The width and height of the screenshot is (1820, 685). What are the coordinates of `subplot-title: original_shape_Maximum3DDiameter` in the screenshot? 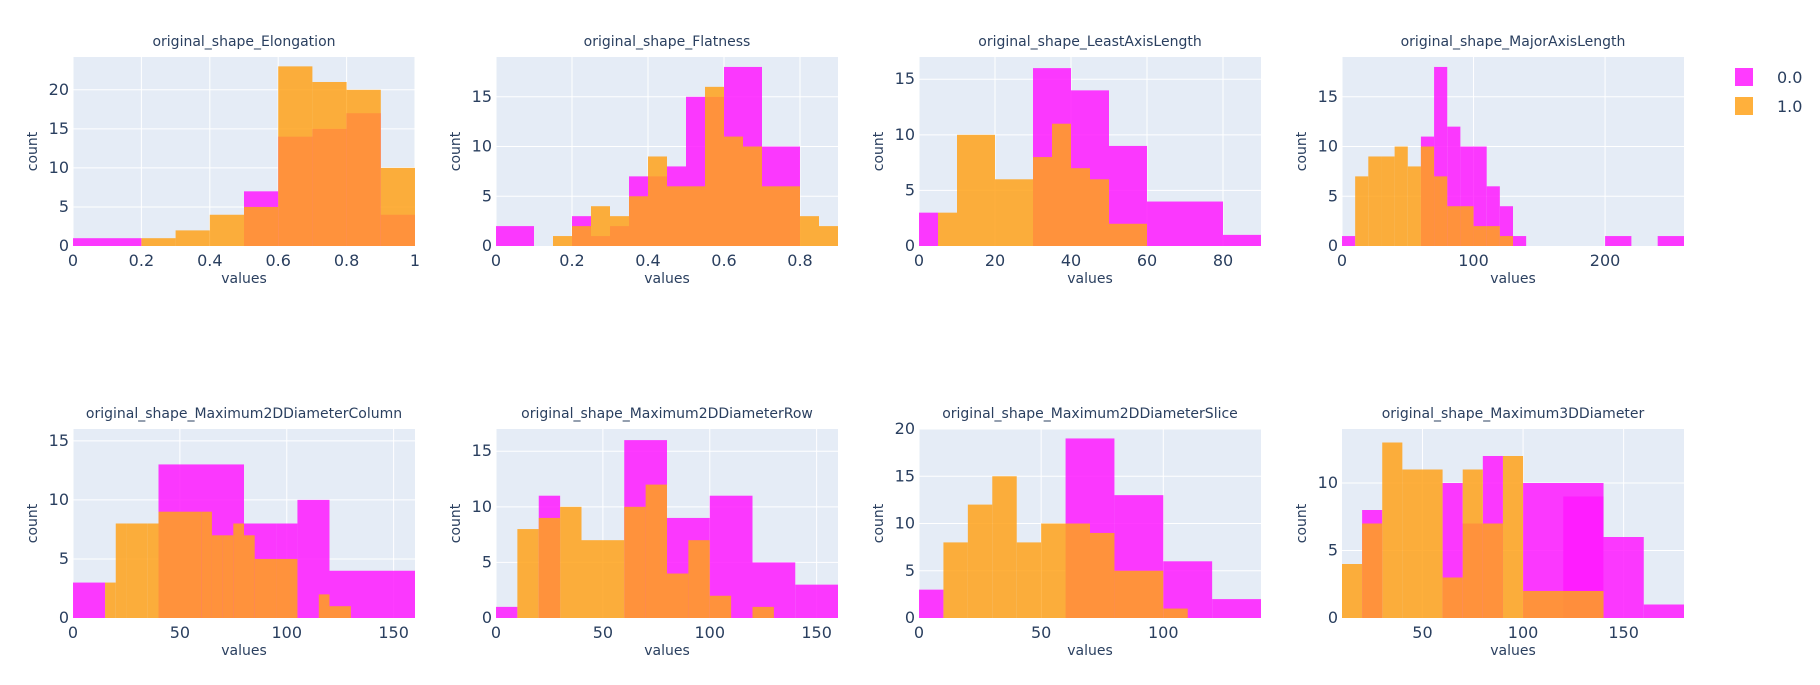 It's located at (1513, 414).